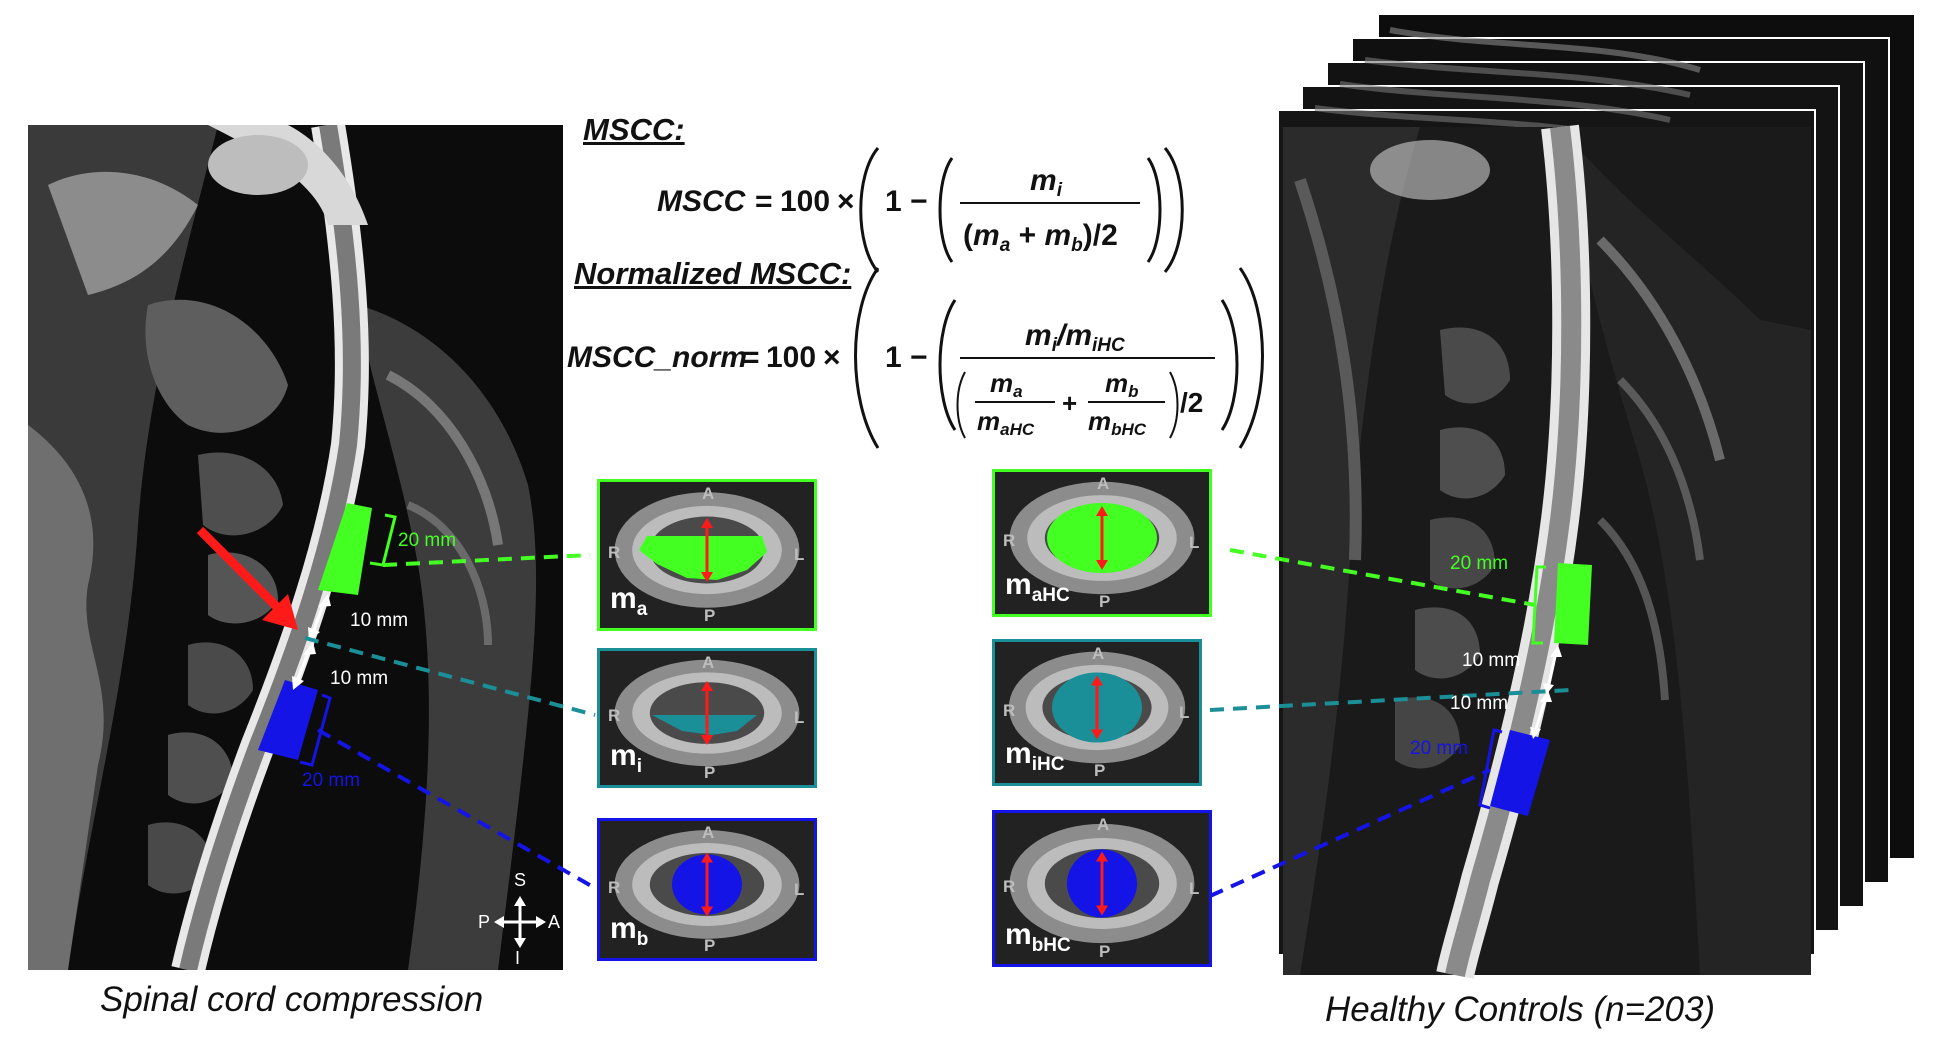  I want to click on tile-measure-label: maHC, so click(1037, 587).